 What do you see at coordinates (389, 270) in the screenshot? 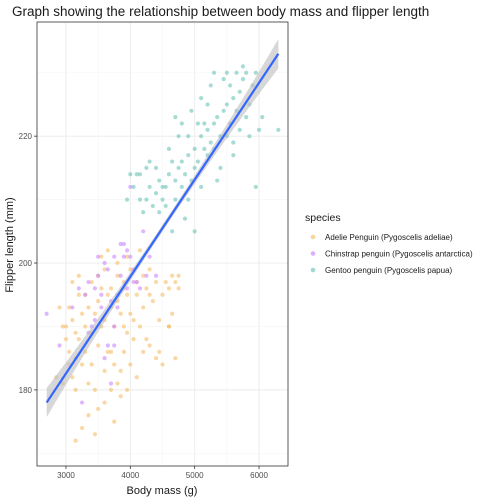
I see `legend-label: Gentoo penguin (Pygoscelis papua)` at bounding box center [389, 270].